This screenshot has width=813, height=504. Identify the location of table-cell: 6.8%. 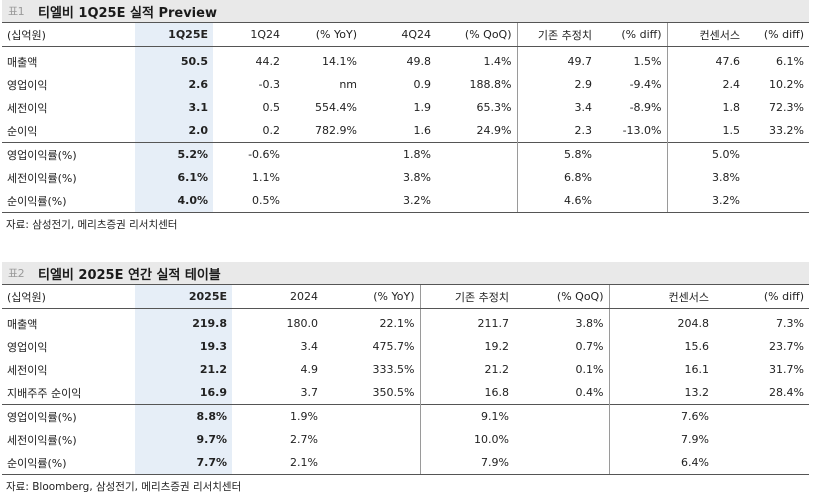
(556, 177).